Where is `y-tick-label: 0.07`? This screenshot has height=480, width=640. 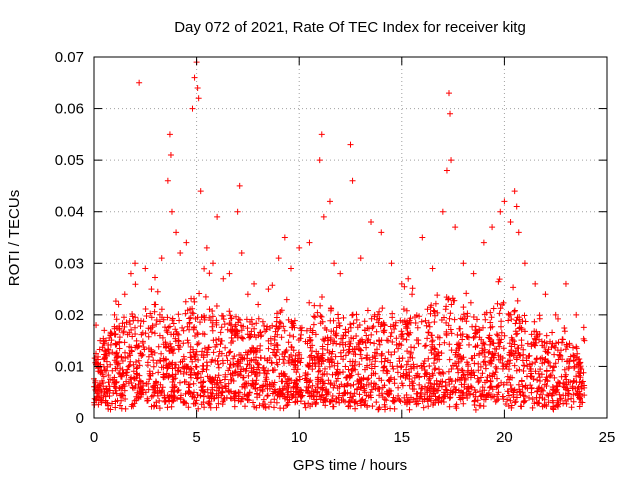 y-tick-label: 0.07 is located at coordinates (69, 57).